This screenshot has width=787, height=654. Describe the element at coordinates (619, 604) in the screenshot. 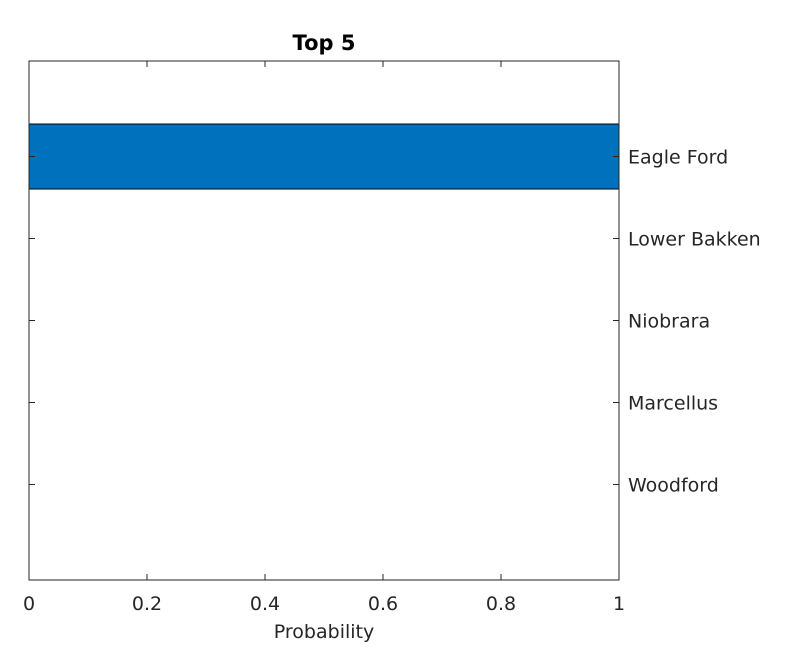

I see `x-tick-label: 1` at that location.